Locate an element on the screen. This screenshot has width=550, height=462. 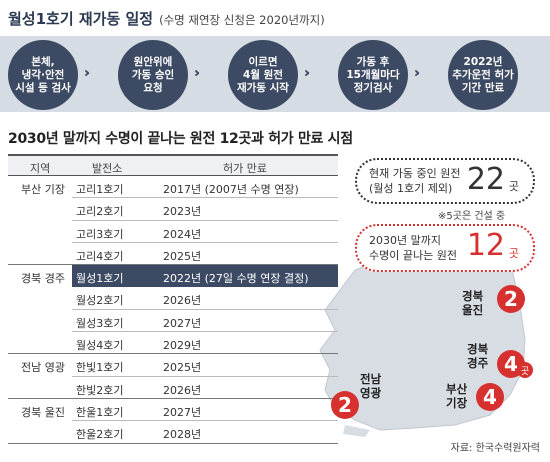
cell-region: 부산 기장 is located at coordinates (43, 189).